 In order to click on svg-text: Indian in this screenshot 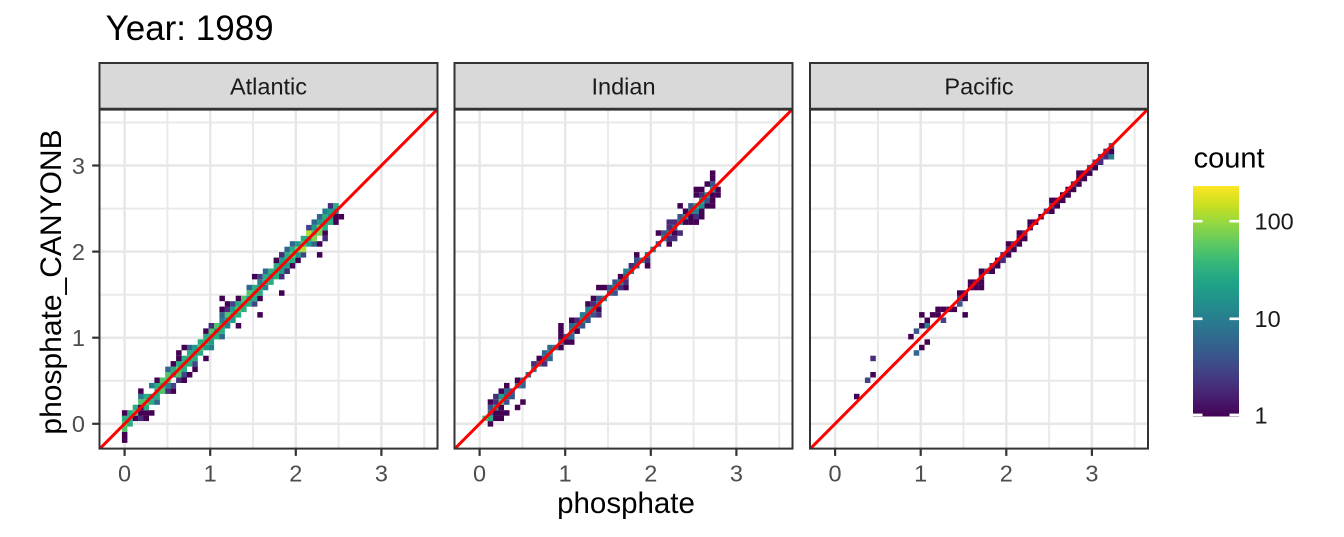, I will do `click(623, 87)`.